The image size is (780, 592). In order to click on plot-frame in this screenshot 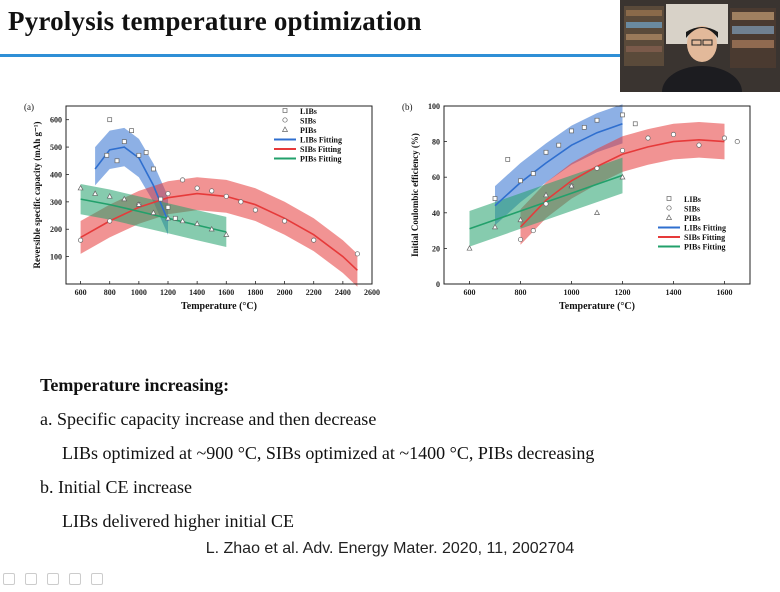, I will do `click(597, 195)`.